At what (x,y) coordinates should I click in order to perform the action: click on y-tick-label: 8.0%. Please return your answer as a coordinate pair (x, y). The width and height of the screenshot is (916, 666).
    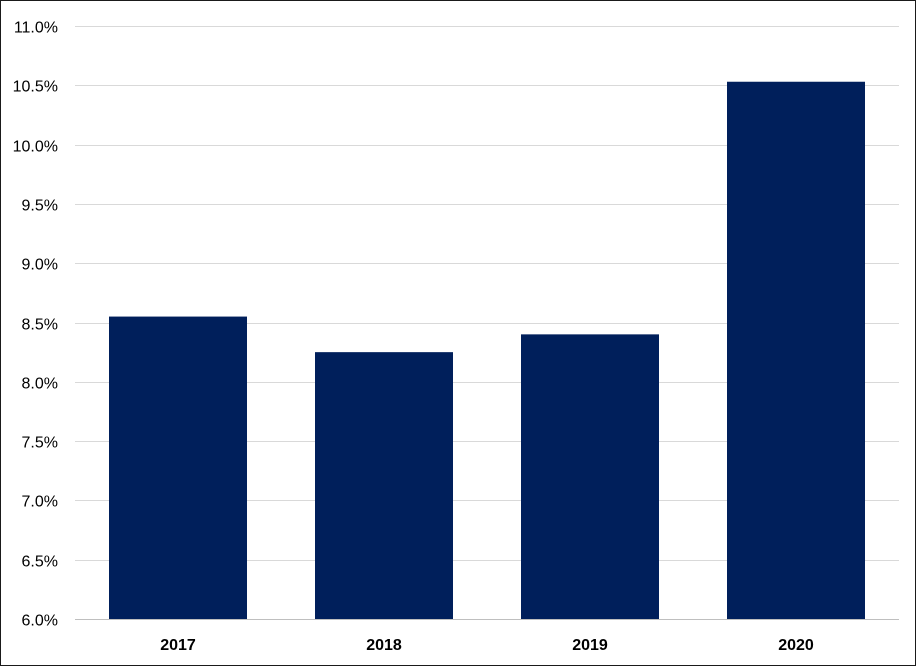
    Looking at the image, I should click on (40, 384).